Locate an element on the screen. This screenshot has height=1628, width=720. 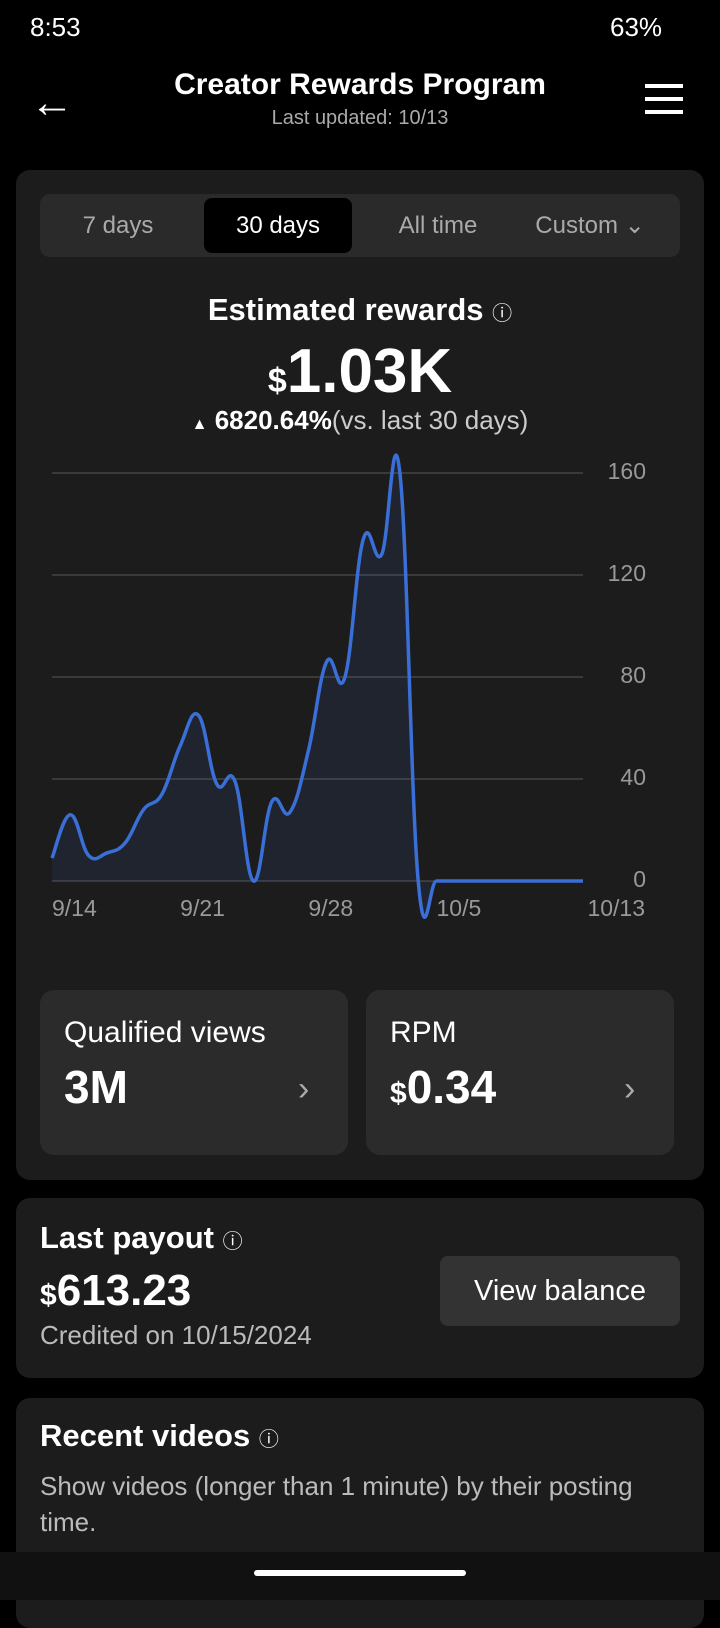
recent-title: Recent videos ⓘ is located at coordinates (159, 1435).